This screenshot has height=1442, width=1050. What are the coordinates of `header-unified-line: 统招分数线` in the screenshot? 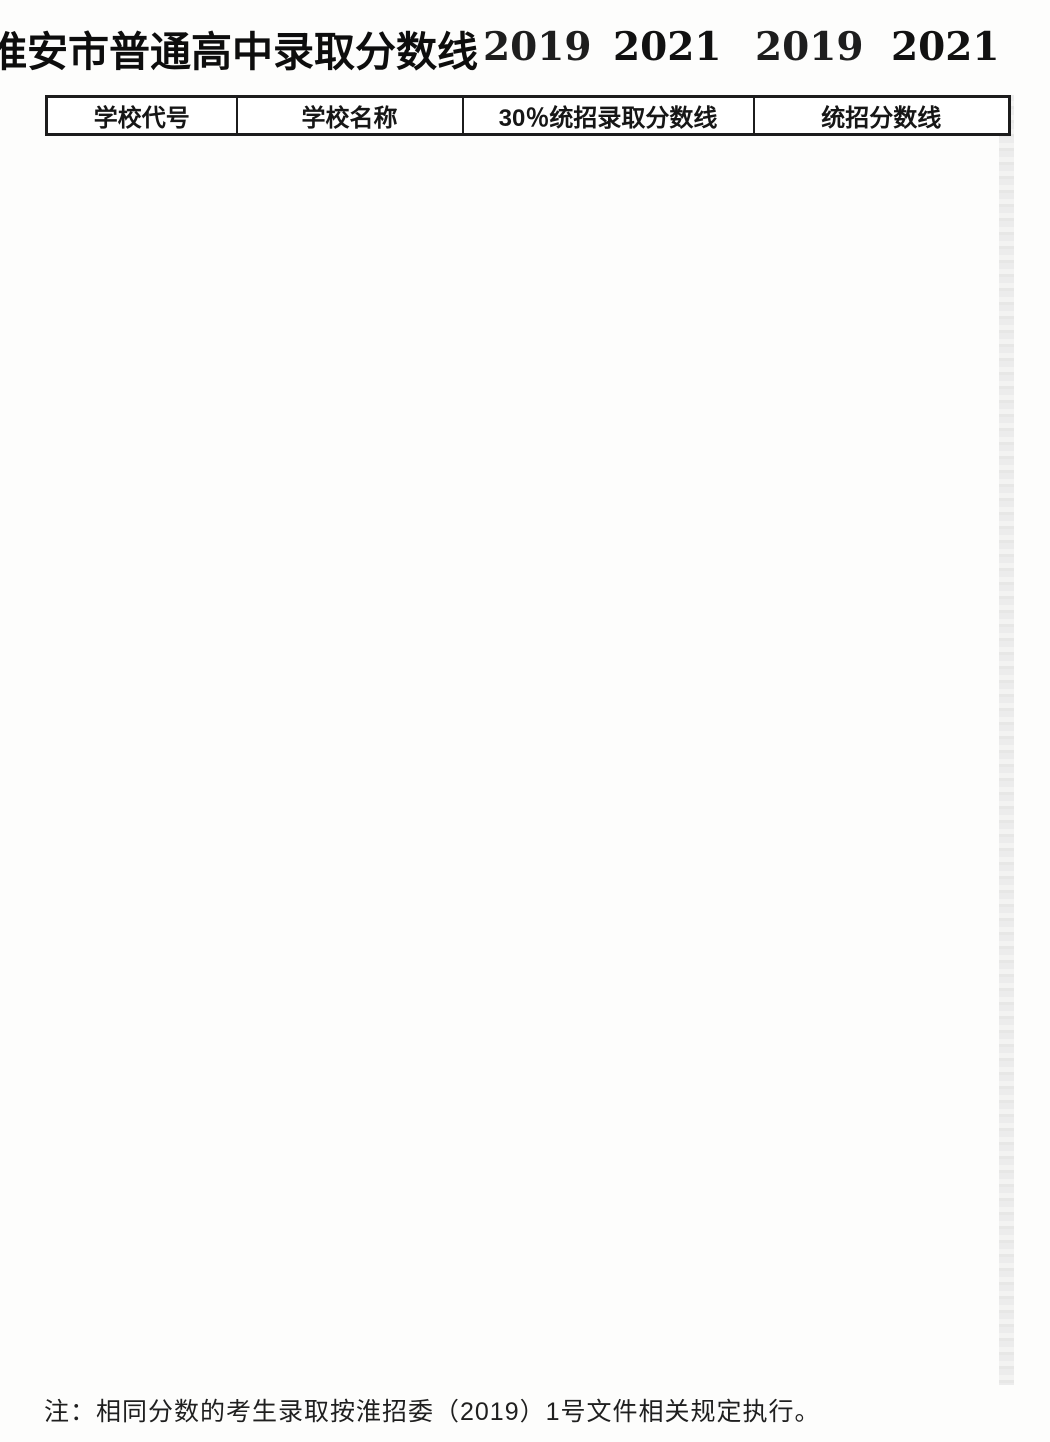 It's located at (881, 116).